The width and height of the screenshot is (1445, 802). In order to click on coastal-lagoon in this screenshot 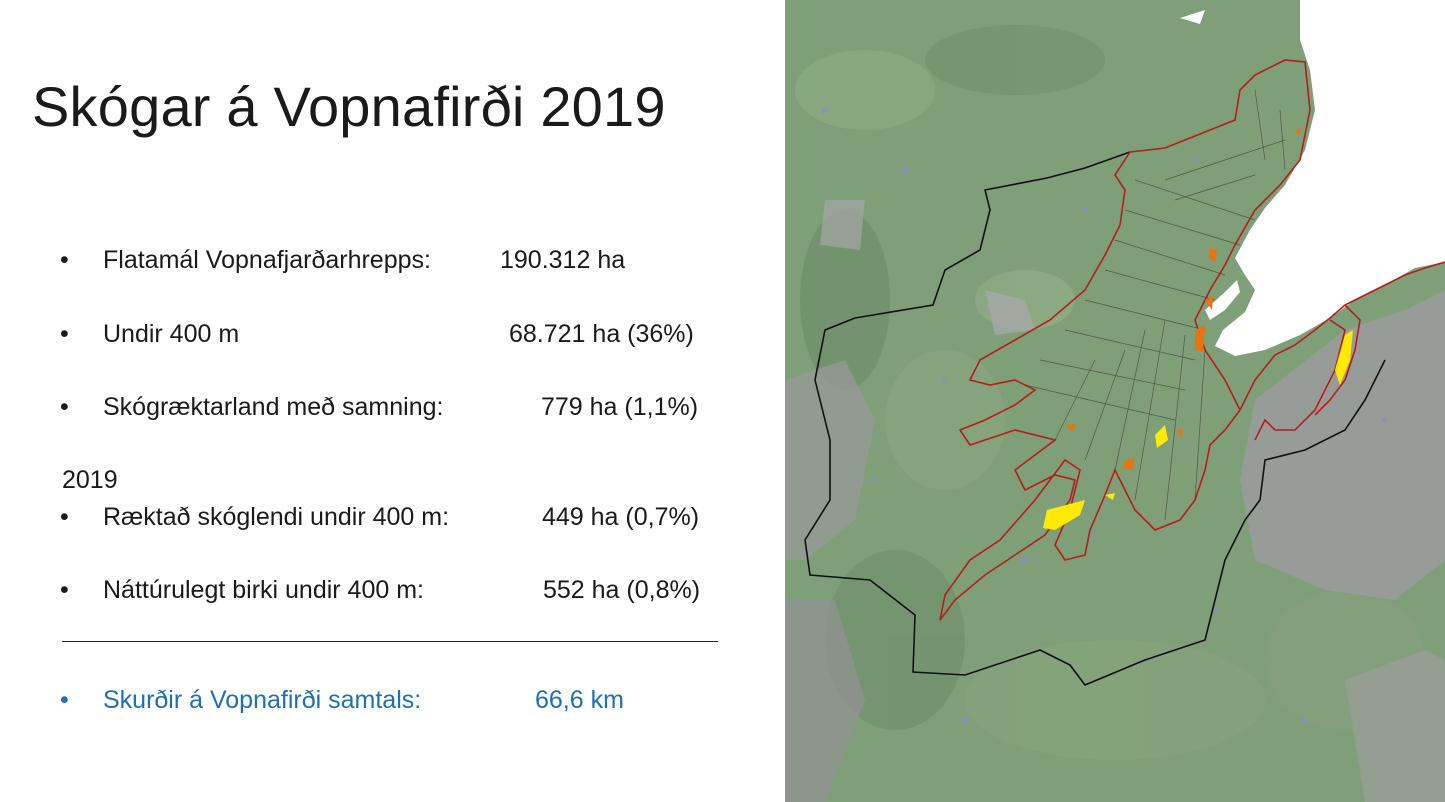, I will do `click(1222, 300)`.